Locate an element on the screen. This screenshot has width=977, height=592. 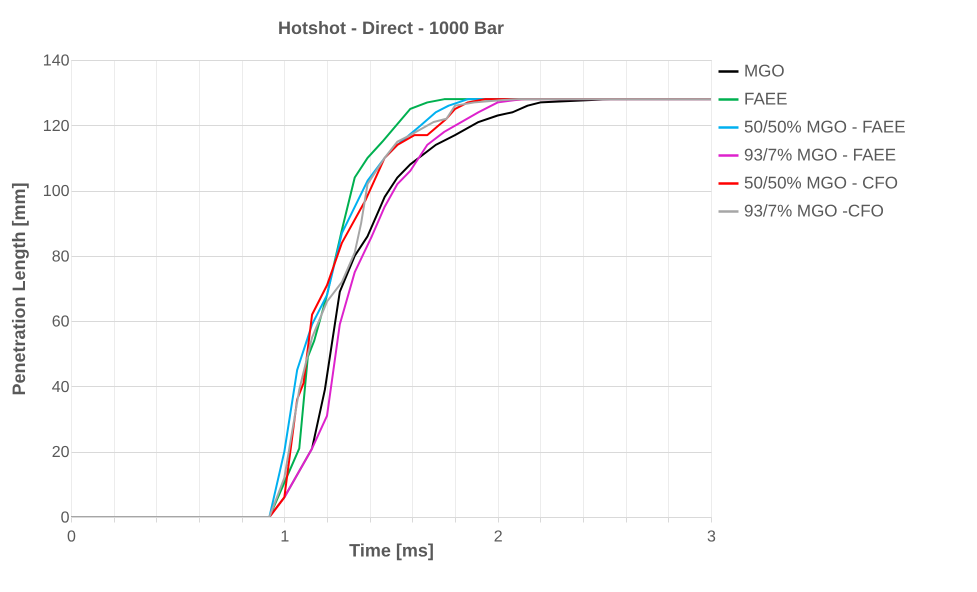
y-tick-label: 120 is located at coordinates (56, 126).